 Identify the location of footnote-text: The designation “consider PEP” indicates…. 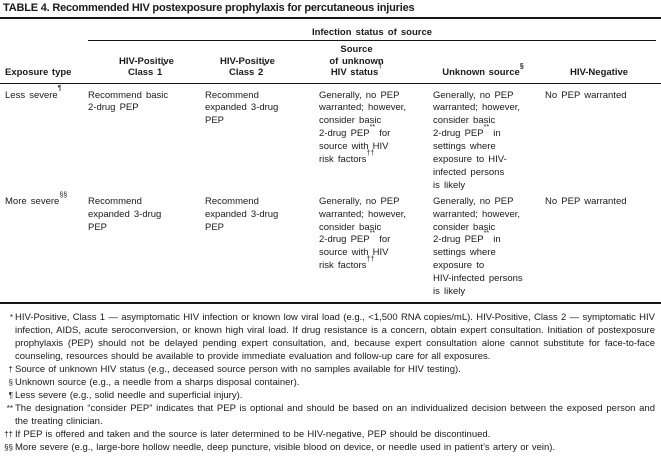
(335, 415).